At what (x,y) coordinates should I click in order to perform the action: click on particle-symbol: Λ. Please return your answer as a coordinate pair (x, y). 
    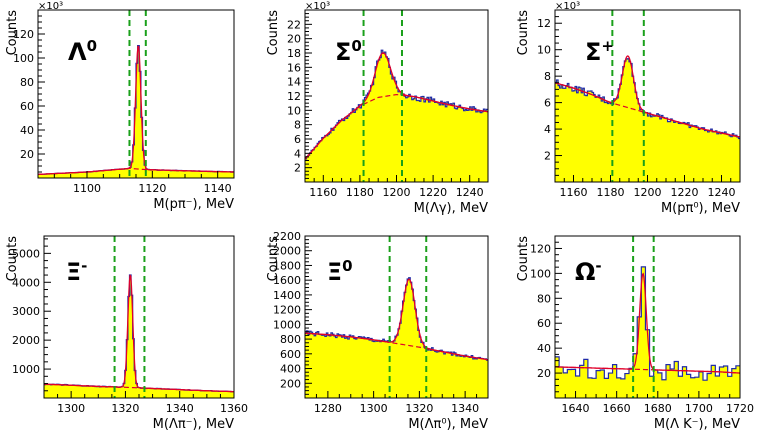
    Looking at the image, I should click on (77, 52).